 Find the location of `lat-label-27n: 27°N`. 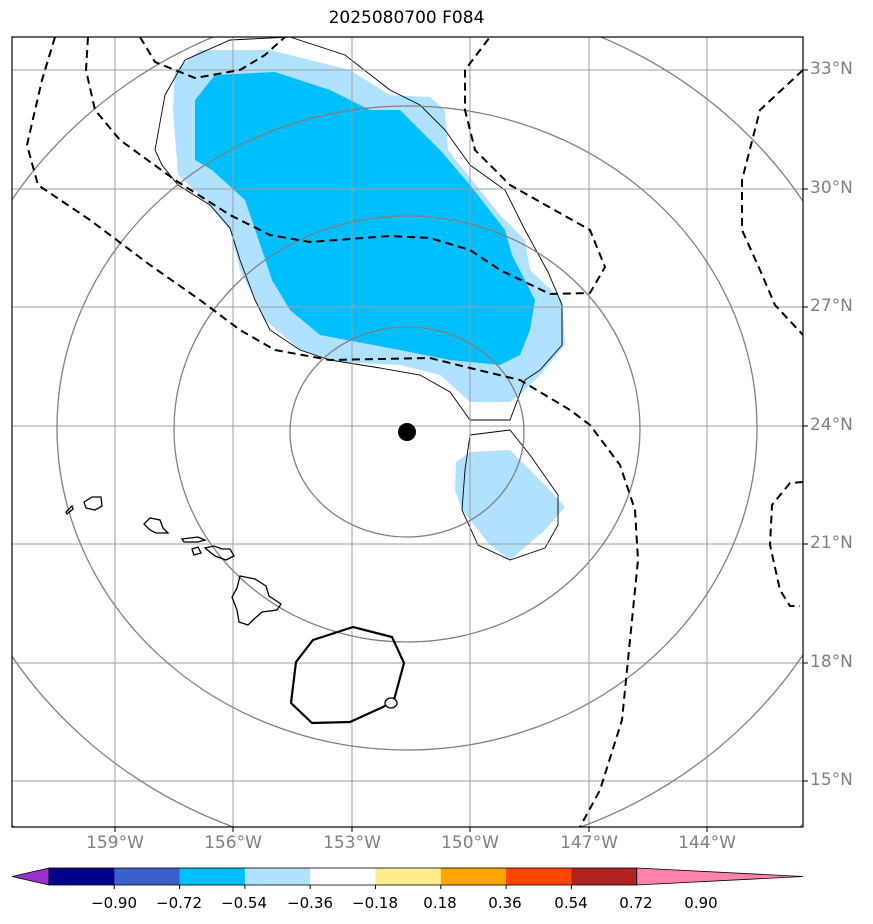

lat-label-27n: 27°N is located at coordinates (831, 306).